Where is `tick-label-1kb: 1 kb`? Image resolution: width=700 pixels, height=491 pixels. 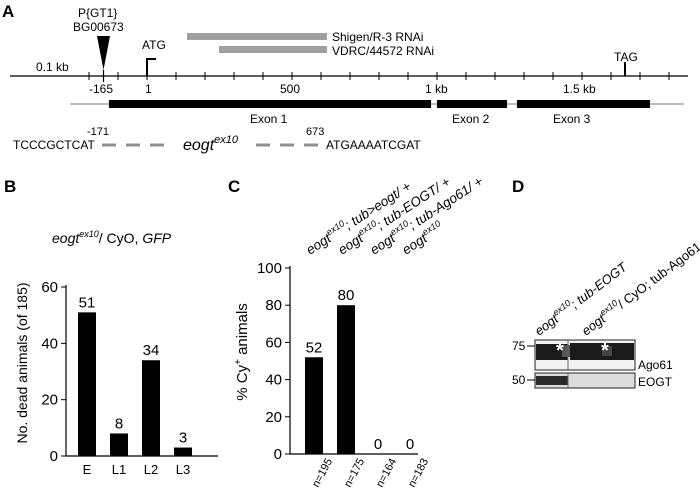 tick-label-1kb: 1 kb is located at coordinates (436, 89).